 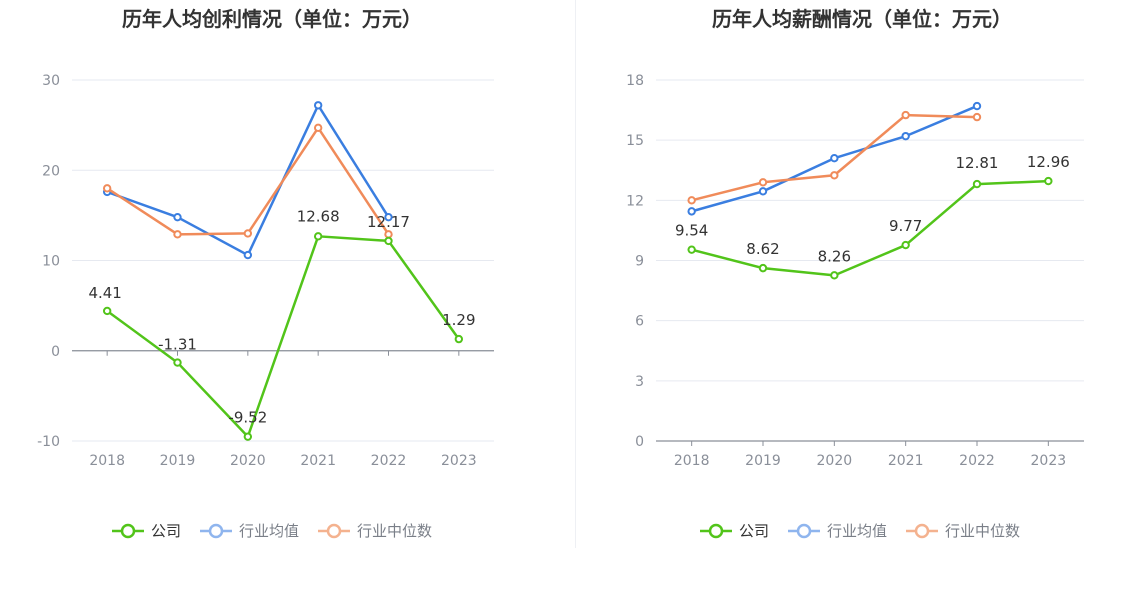 What do you see at coordinates (635, 141) in the screenshot?
I see `y-tick-label: 15` at bounding box center [635, 141].